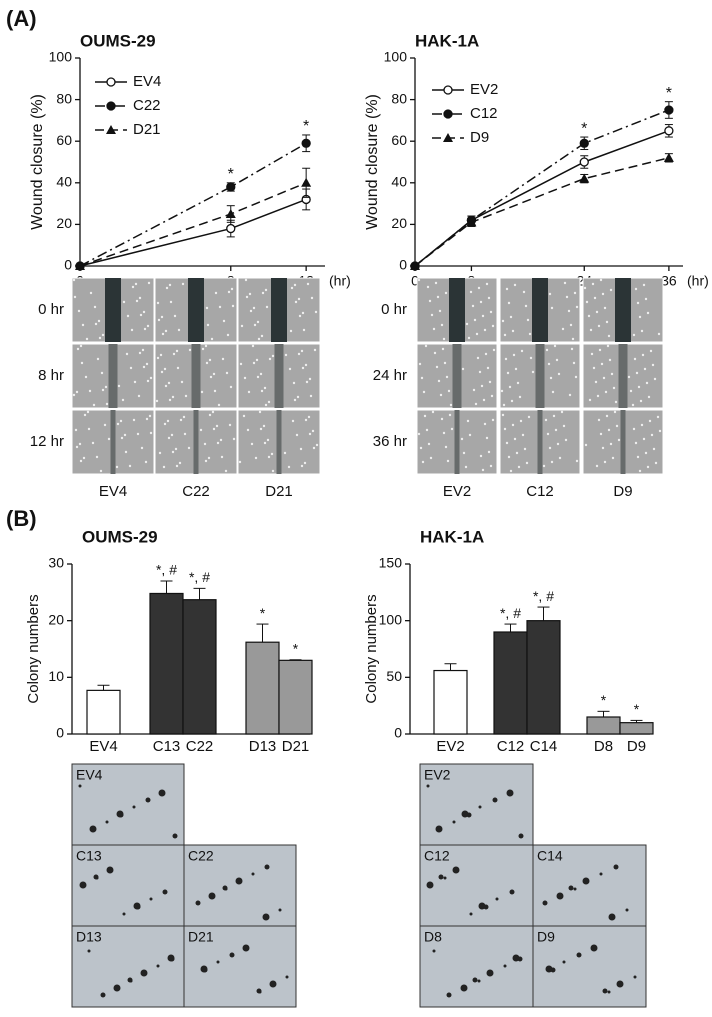 This screenshot has height=1017, width=712. What do you see at coordinates (540, 491) in the screenshot?
I see `column-label: C12` at bounding box center [540, 491].